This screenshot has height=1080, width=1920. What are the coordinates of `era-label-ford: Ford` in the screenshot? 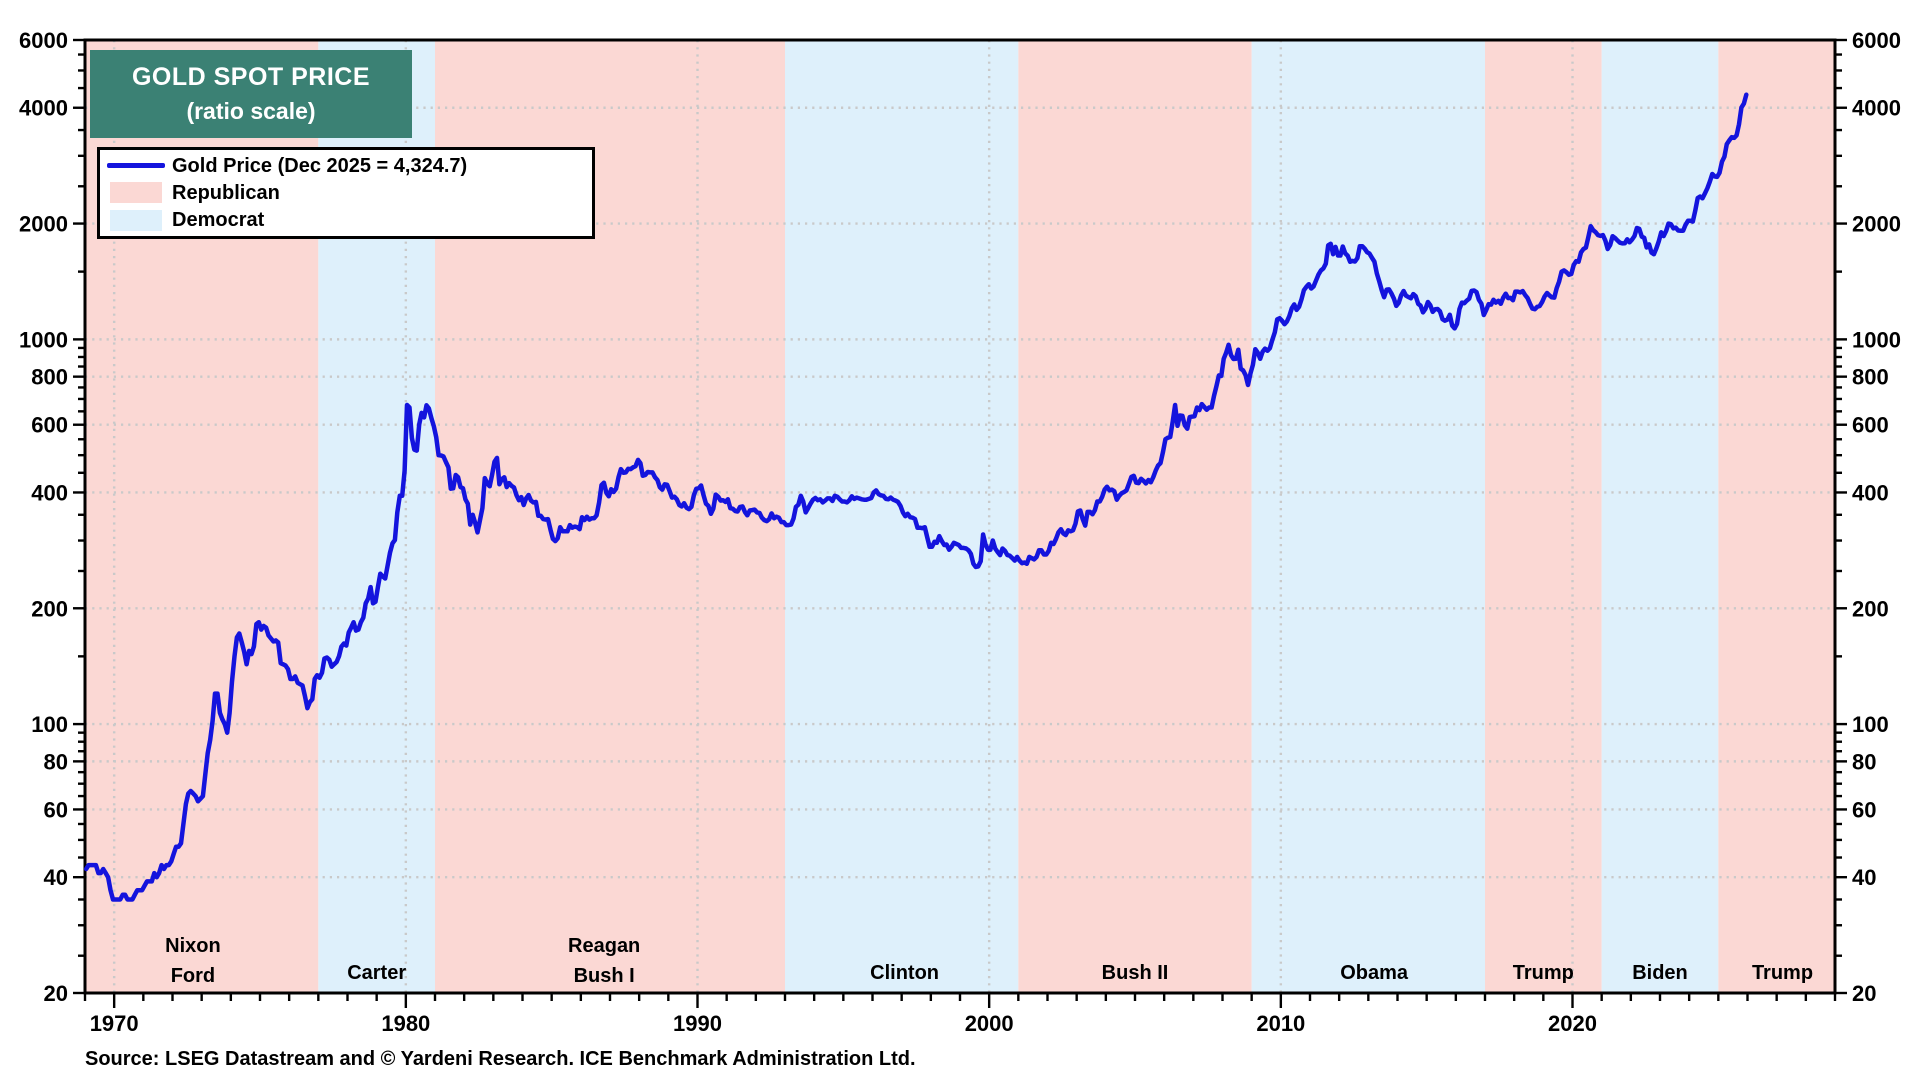 It's located at (193, 976).